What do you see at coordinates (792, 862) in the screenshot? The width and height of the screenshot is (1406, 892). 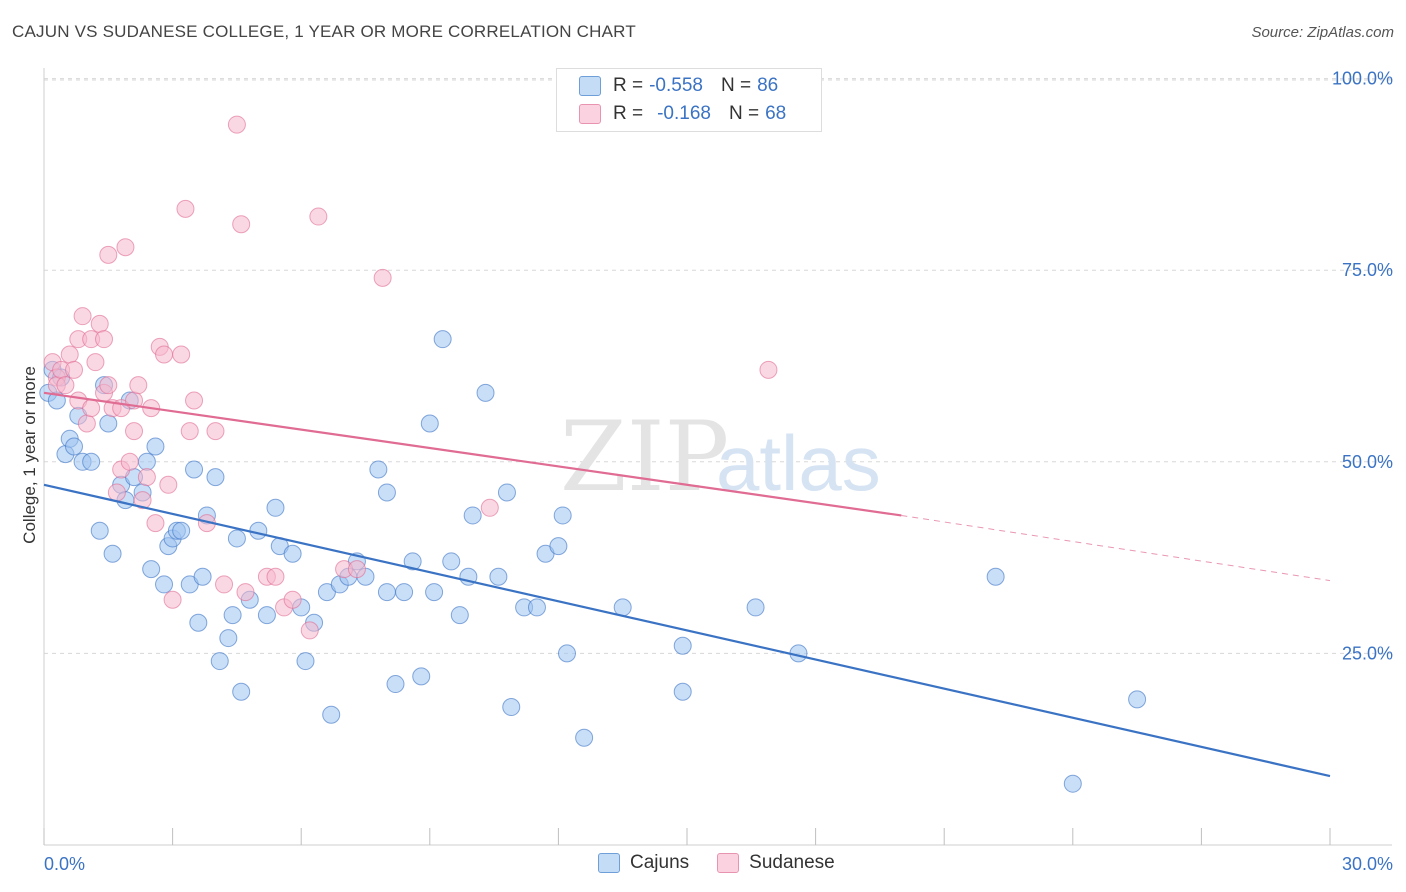 I see `legend-sudanese-label: Sudanese` at bounding box center [792, 862].